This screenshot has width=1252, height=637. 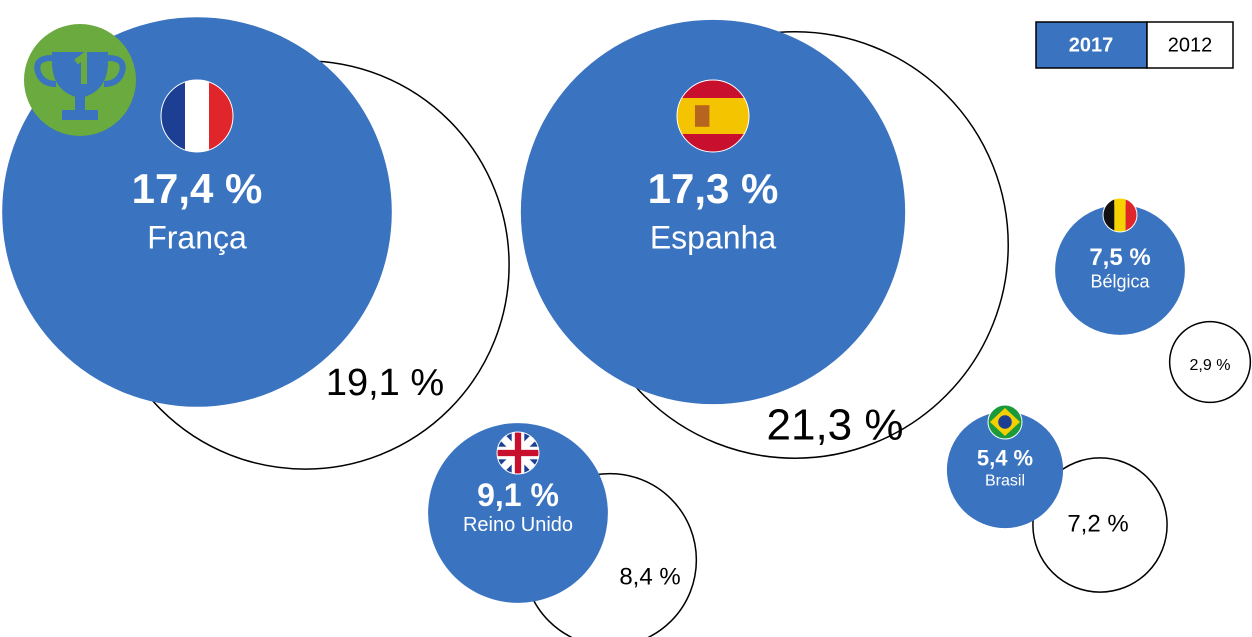 What do you see at coordinates (835, 425) in the screenshot?
I see `value-label-2012: 21,3 %` at bounding box center [835, 425].